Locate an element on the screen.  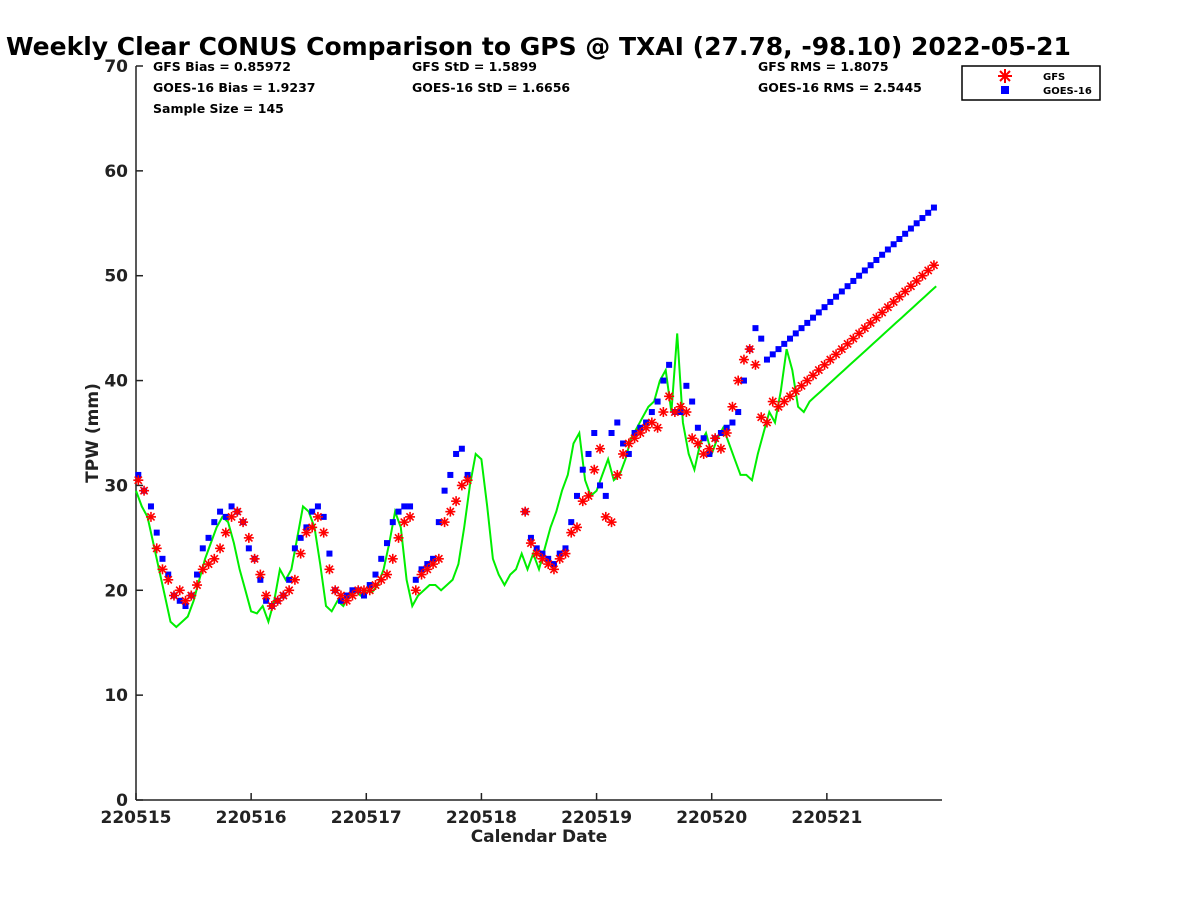
x-tick-label: 220515 is located at coordinates (136, 818).